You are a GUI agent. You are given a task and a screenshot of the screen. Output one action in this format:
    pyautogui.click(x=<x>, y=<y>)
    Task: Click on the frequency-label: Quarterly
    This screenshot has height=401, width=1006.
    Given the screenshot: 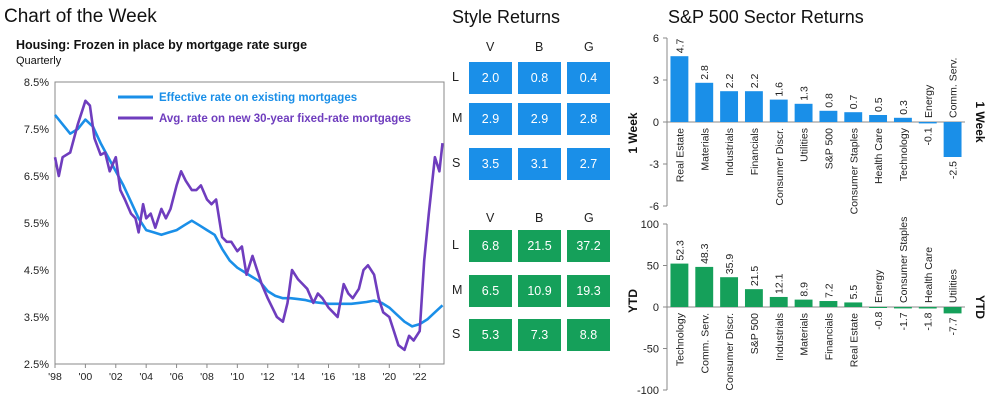 What is the action you would take?
    pyautogui.click(x=39, y=61)
    